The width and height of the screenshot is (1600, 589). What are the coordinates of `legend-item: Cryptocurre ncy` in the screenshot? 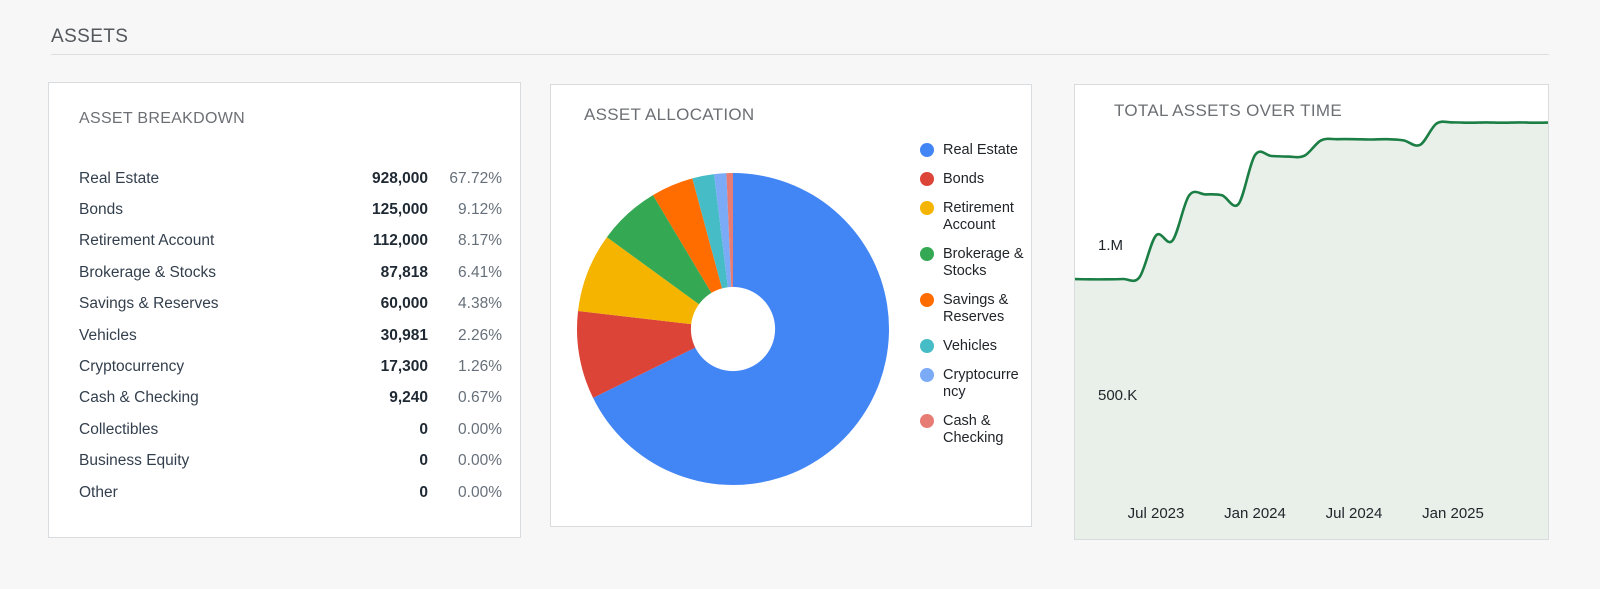 It's located at (975, 384).